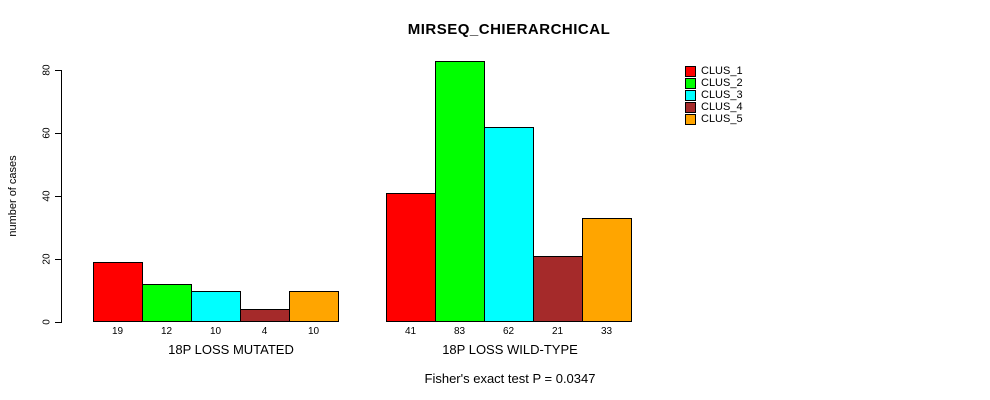 The width and height of the screenshot is (990, 400). I want to click on legend-label: CLUS_5, so click(722, 119).